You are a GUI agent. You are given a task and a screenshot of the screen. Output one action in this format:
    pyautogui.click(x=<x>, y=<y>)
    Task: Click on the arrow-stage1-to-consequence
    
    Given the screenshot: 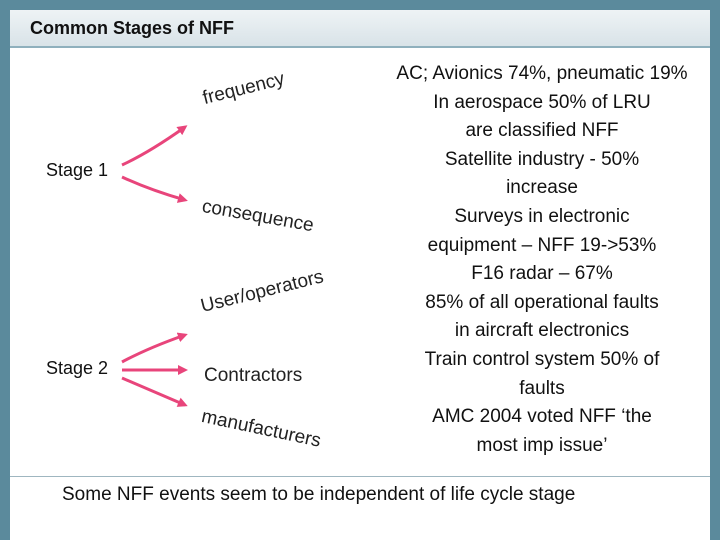 What is the action you would take?
    pyautogui.click(x=154, y=189)
    